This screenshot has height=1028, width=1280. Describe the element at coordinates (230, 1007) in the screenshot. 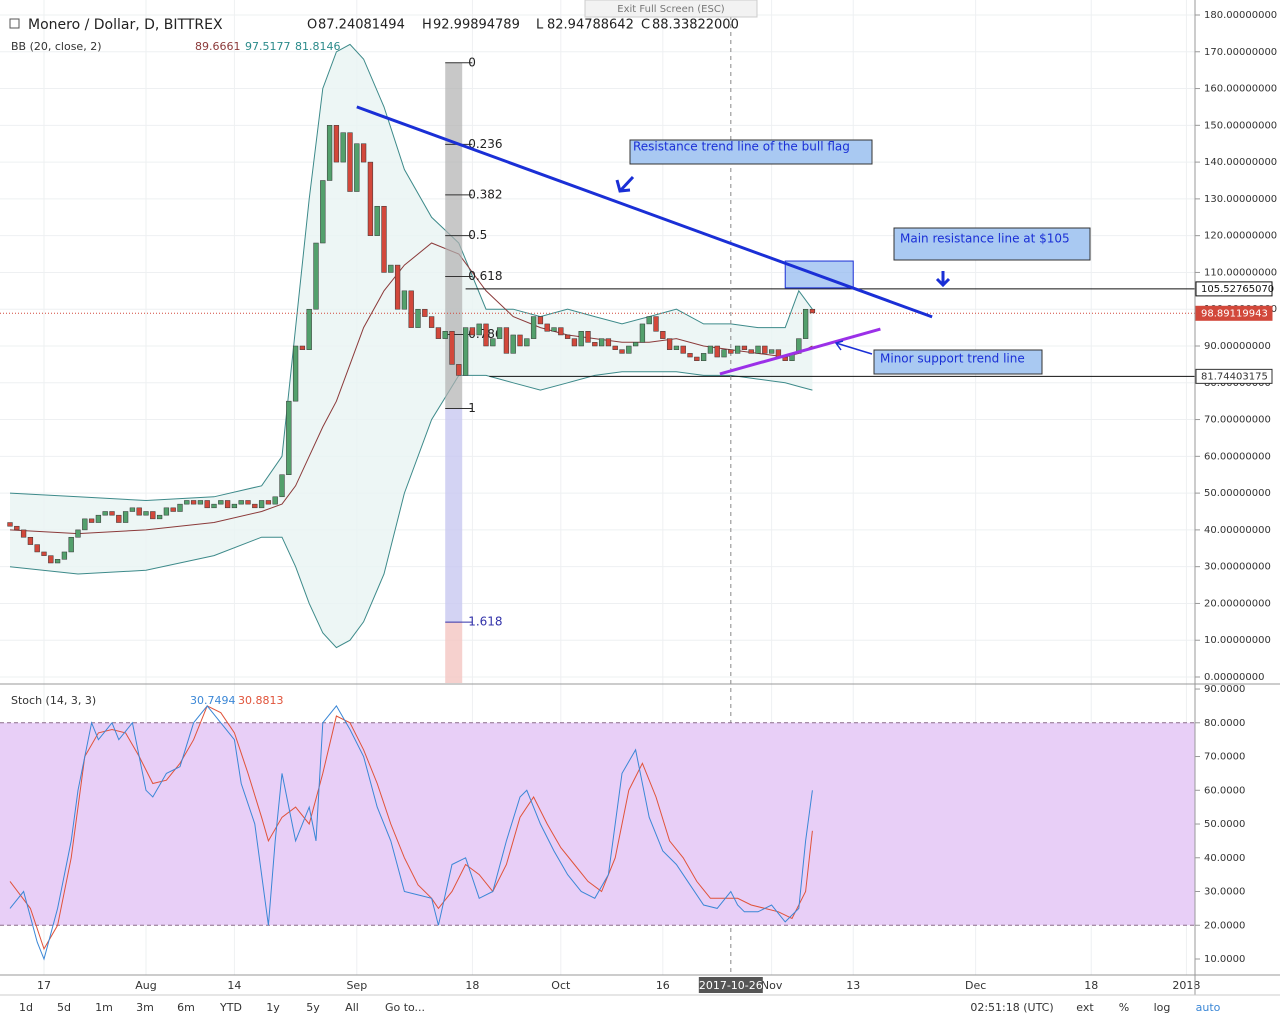

I see `toolbar-button: YTD` at that location.